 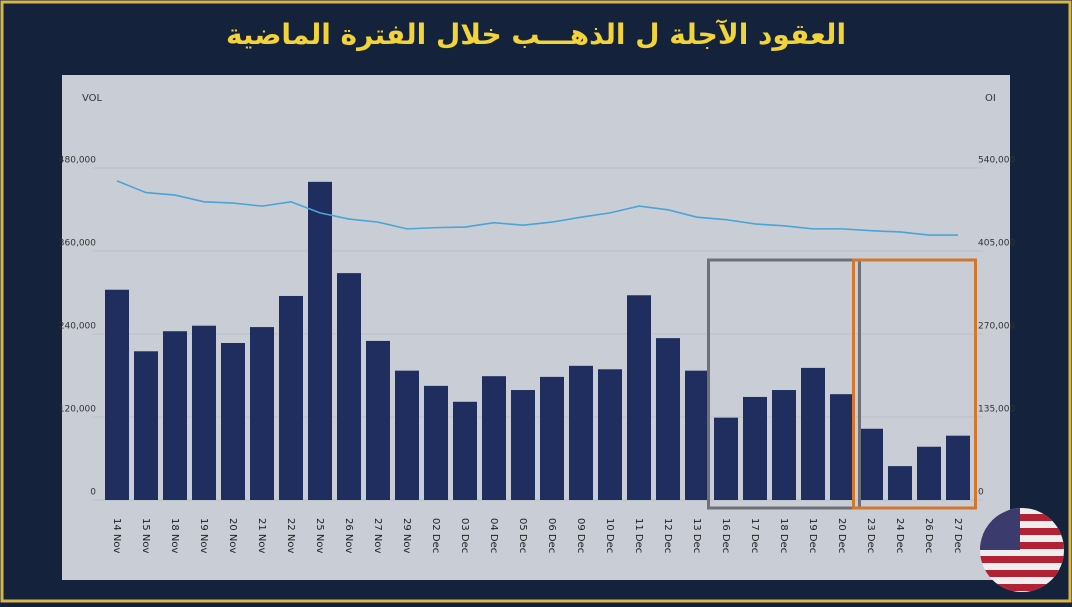 I want to click on x-tick-label: 15 Nov, so click(x=145, y=536).